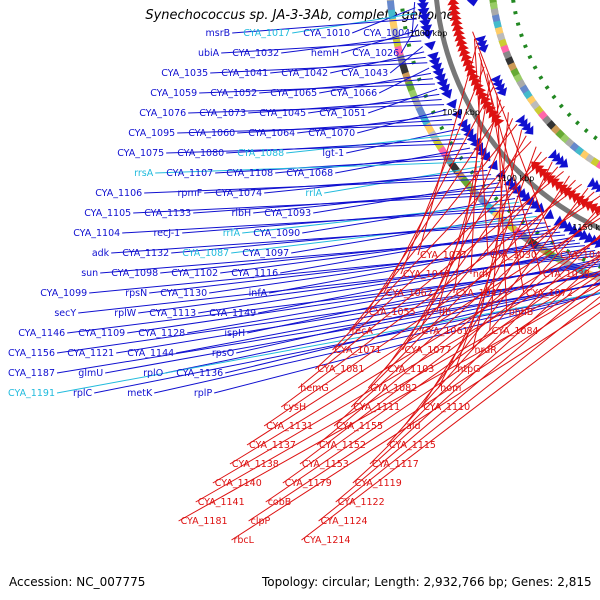 The width and height of the screenshot is (600, 600). I want to click on gene-label: CYA_1153, so click(325, 464).